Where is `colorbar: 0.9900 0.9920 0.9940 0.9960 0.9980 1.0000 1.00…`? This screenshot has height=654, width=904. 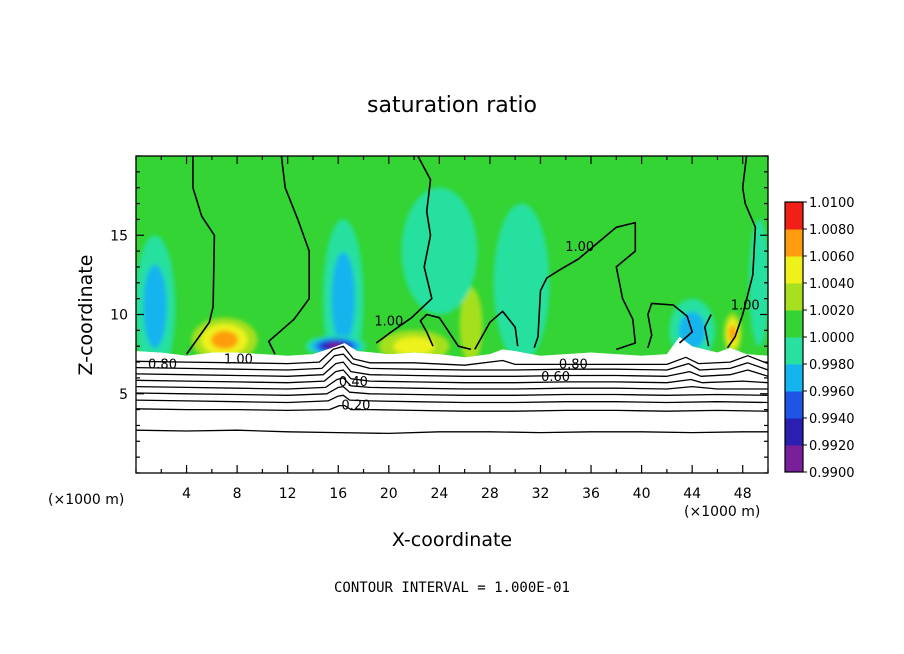 colorbar: 0.9900 0.9920 0.9940 0.9960 0.9980 1.0000 1.00… is located at coordinates (819, 338).